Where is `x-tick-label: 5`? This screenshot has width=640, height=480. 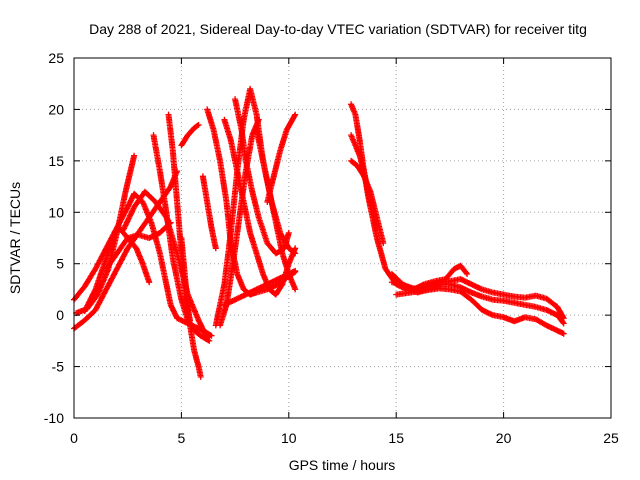
x-tick-label: 5 is located at coordinates (182, 438).